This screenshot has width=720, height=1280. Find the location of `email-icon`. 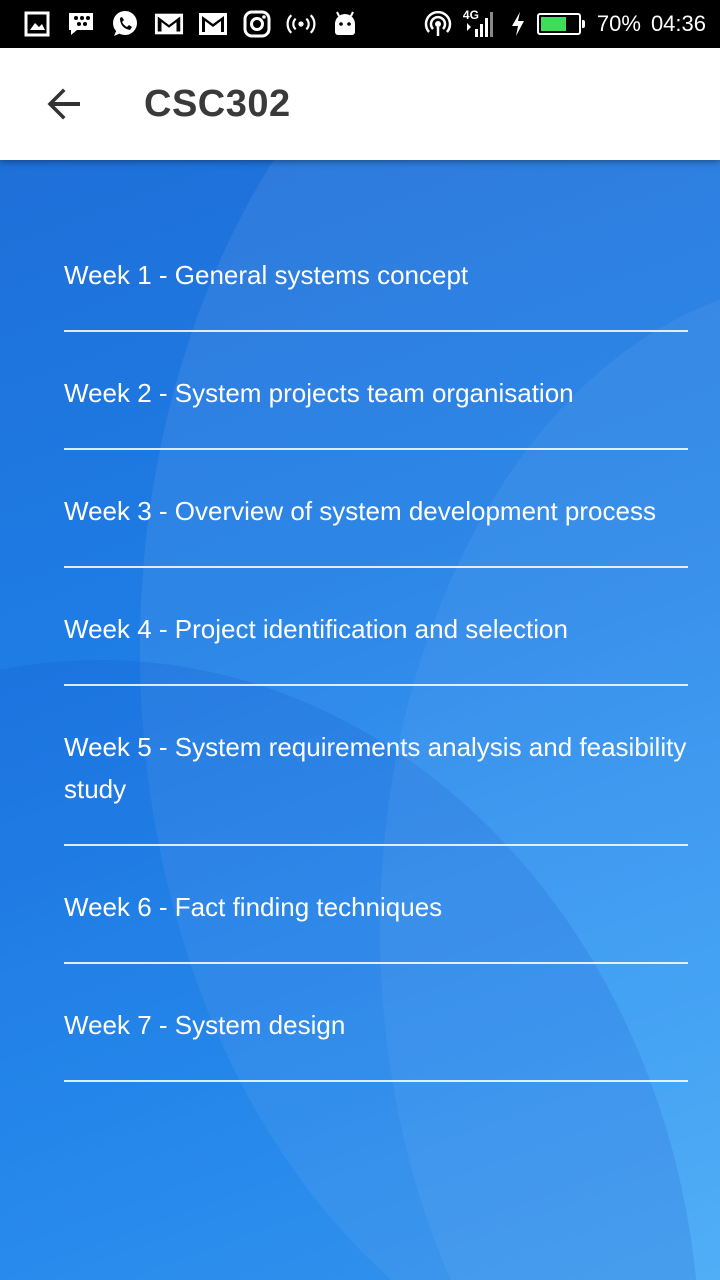

email-icon is located at coordinates (213, 24).